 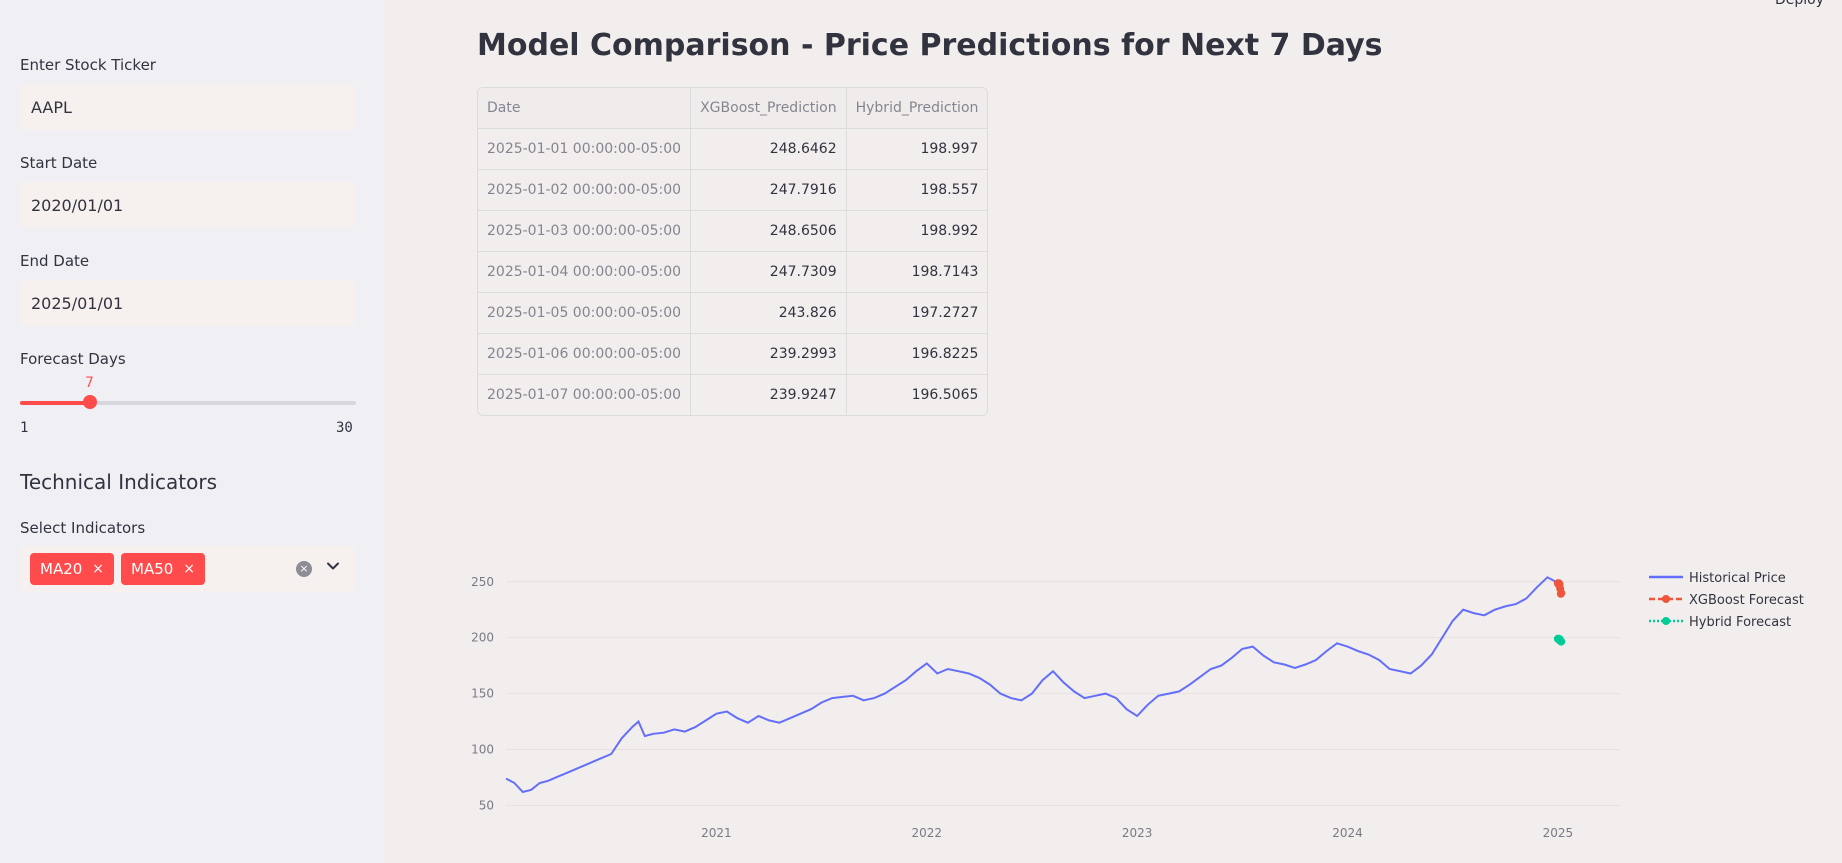 What do you see at coordinates (585, 394) in the screenshot?
I see `date-cell: 2025-01-07 00:00:00-05:00` at bounding box center [585, 394].